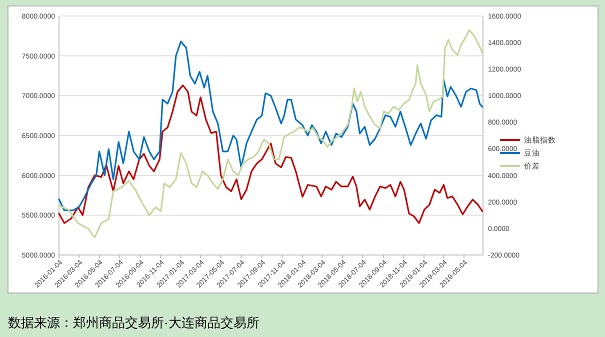 This screenshot has height=337, width=605. What do you see at coordinates (134, 322) in the screenshot?
I see `source-note: 数据来源：郑州商品交易所·大连商品交易所` at bounding box center [134, 322].